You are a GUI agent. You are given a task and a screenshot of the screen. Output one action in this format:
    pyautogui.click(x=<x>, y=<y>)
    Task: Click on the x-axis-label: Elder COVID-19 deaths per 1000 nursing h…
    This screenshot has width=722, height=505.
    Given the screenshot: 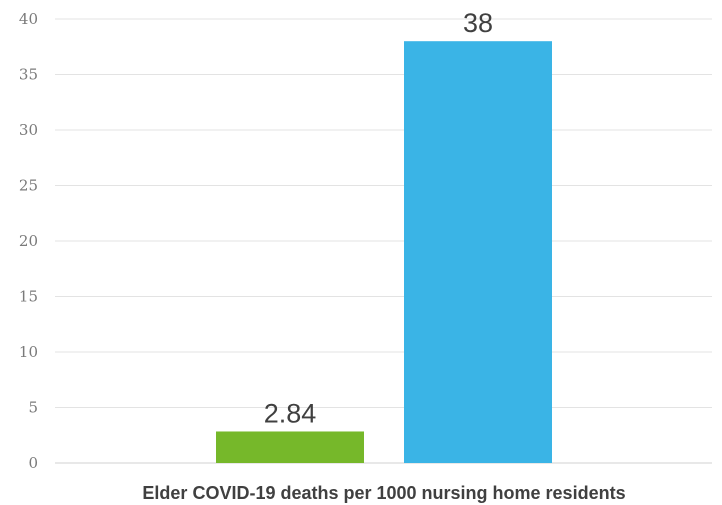 What is the action you would take?
    pyautogui.click(x=383, y=493)
    